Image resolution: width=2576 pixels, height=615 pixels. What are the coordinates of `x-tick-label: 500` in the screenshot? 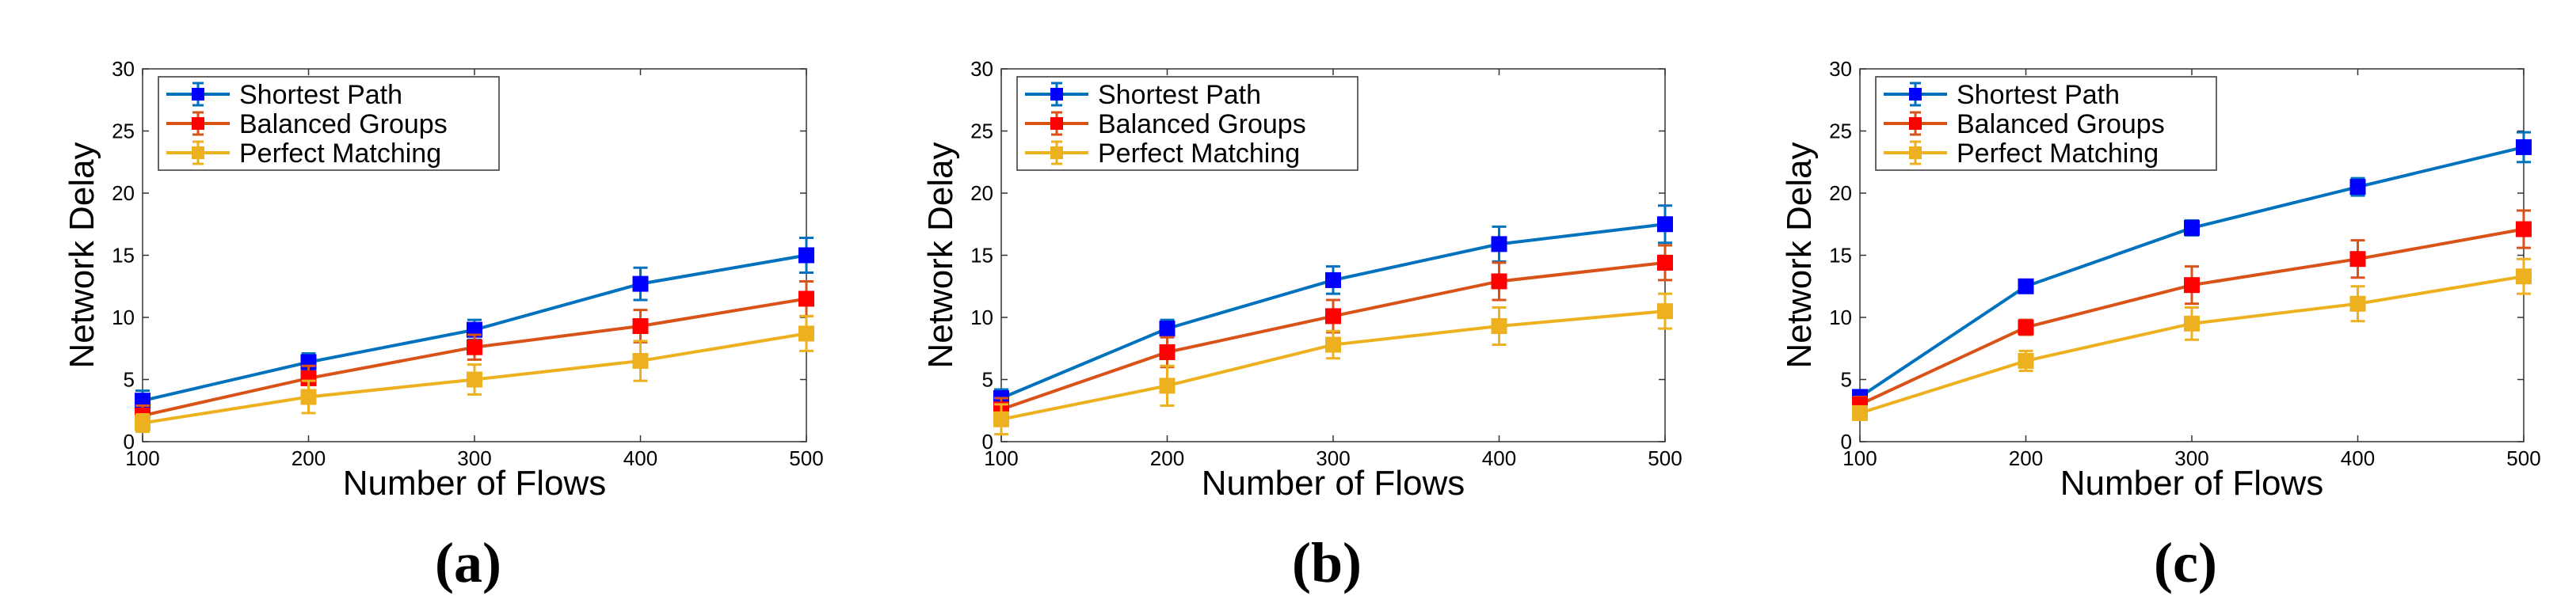 It's located at (1665, 458).